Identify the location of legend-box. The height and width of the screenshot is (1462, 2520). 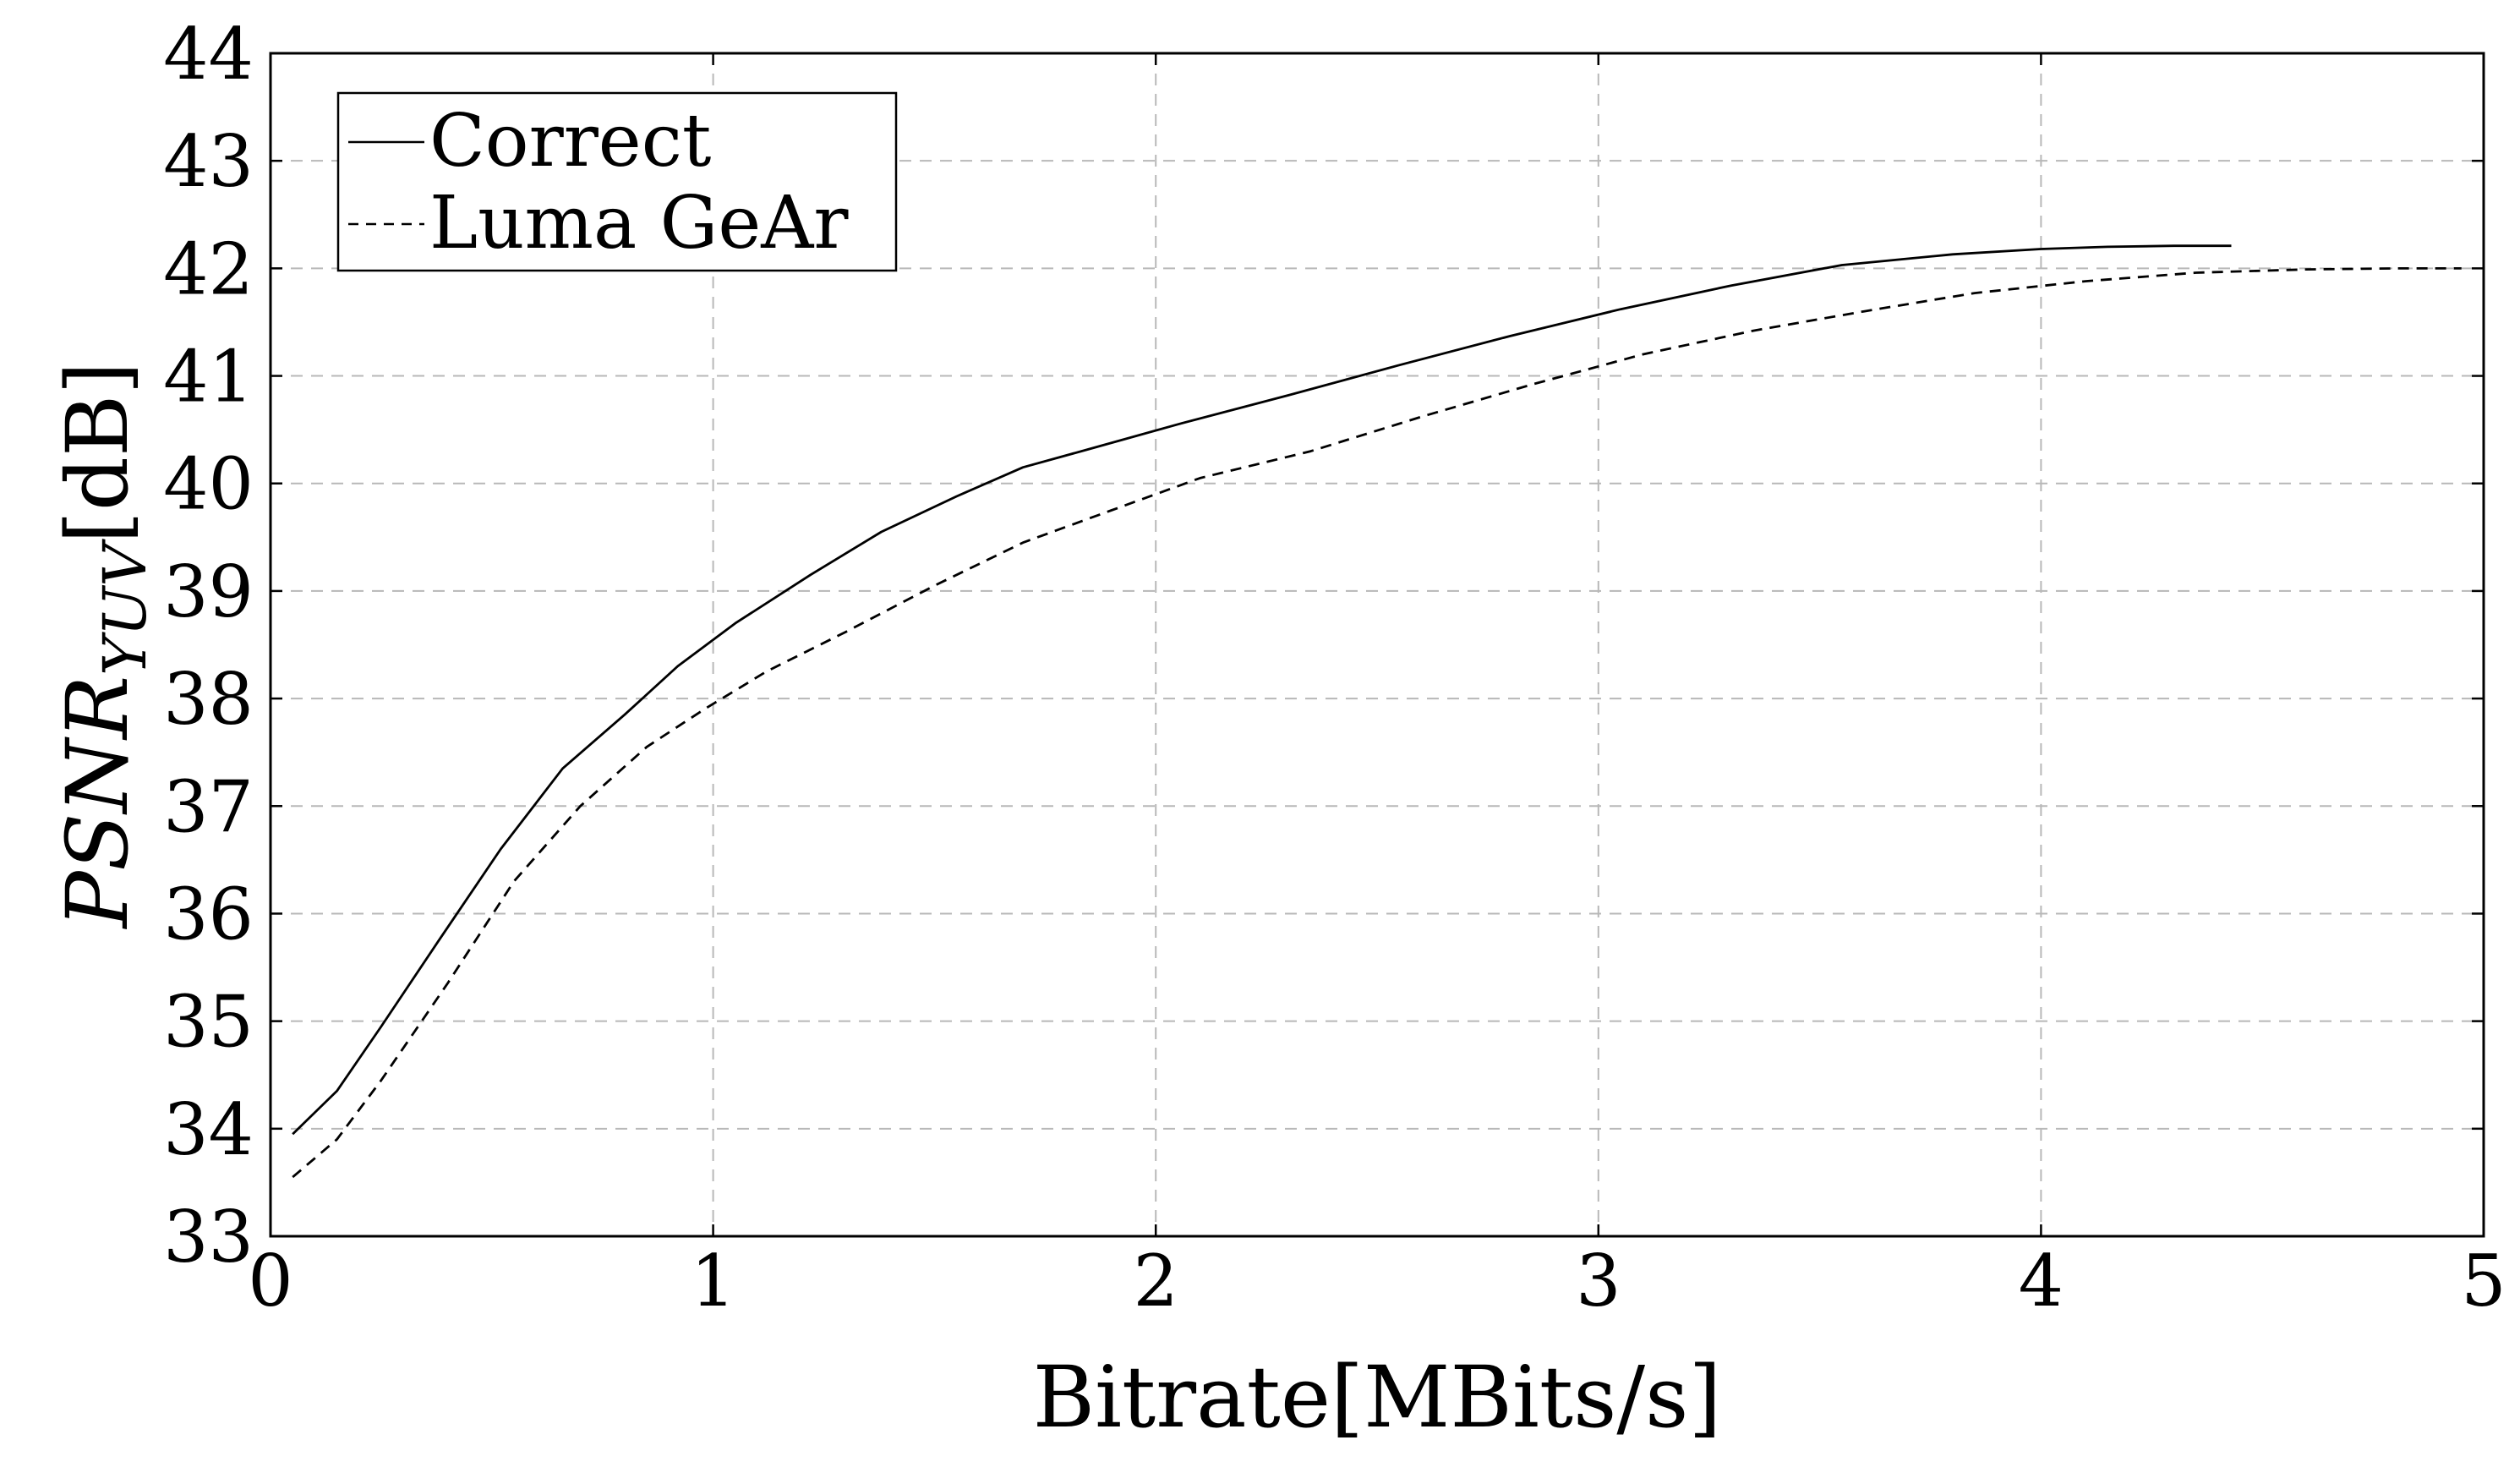
(617, 181).